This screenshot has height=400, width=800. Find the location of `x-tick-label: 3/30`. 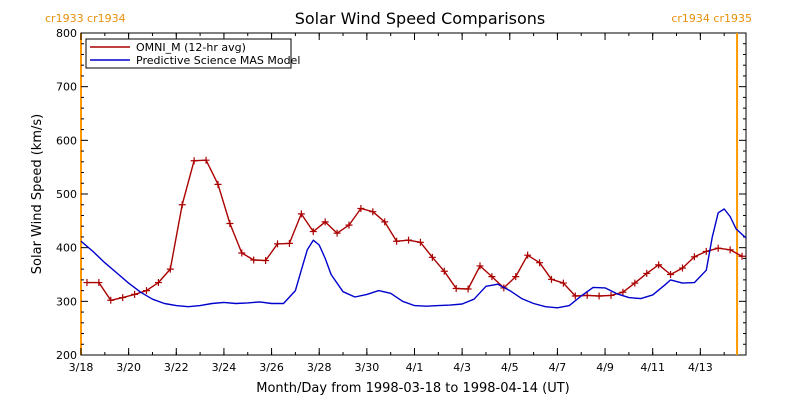

x-tick-label: 3/30 is located at coordinates (366, 367).